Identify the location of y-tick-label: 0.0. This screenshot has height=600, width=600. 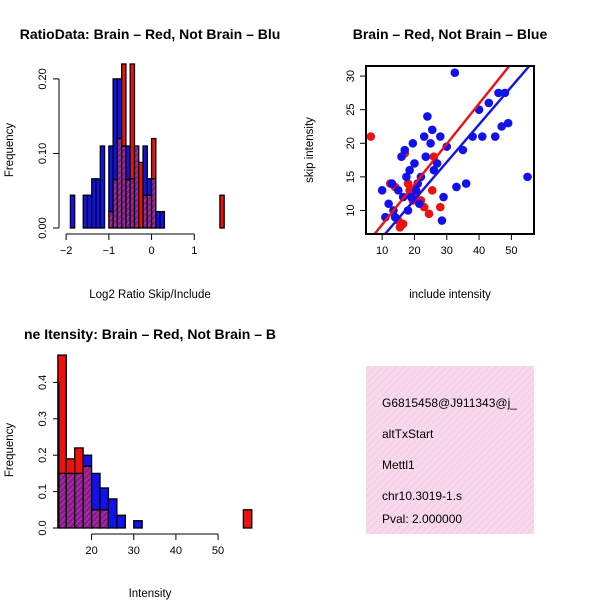
(43, 527).